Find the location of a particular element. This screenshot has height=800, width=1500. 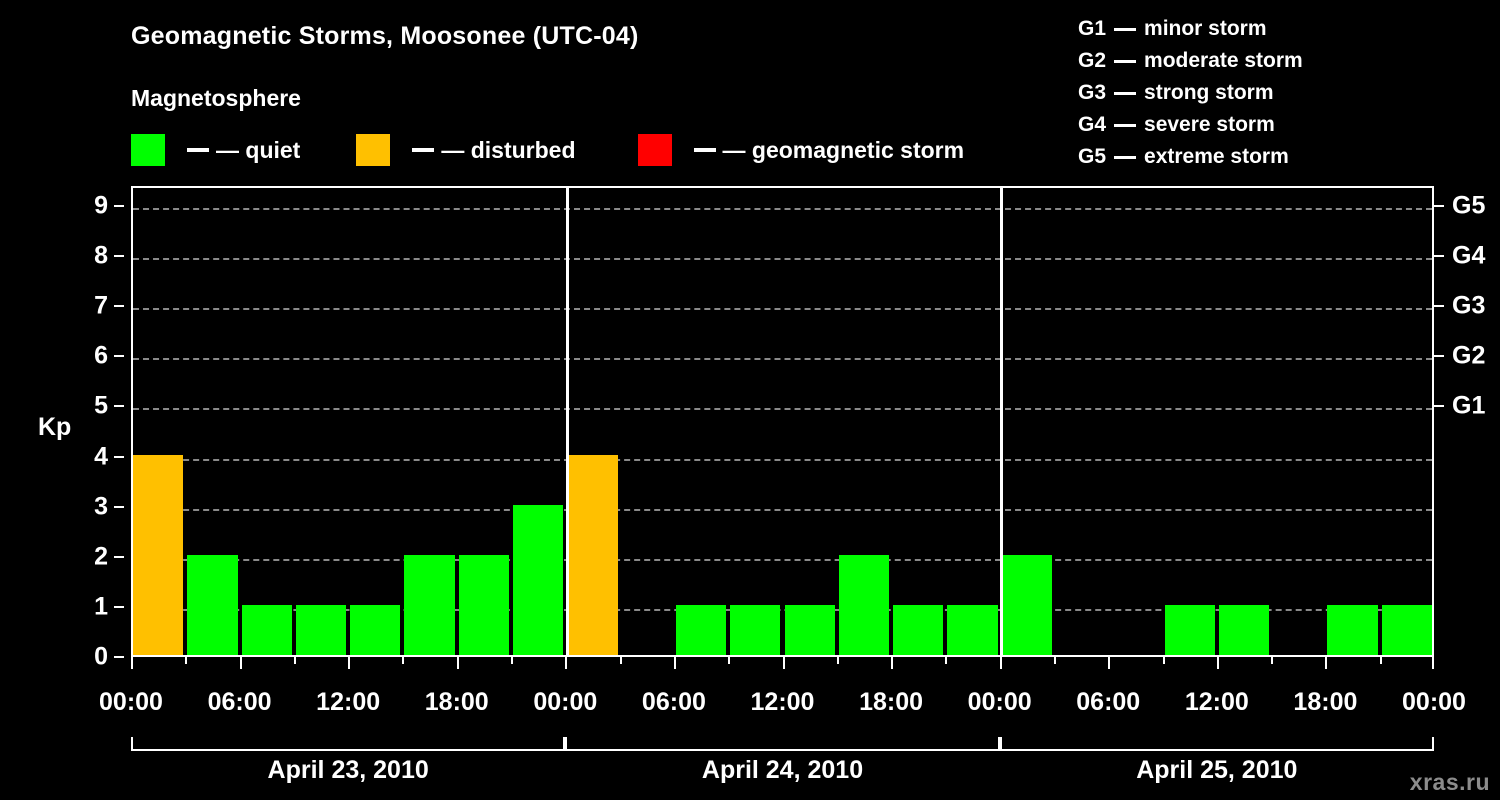

g-scale-text: strong storm is located at coordinates (1209, 92).